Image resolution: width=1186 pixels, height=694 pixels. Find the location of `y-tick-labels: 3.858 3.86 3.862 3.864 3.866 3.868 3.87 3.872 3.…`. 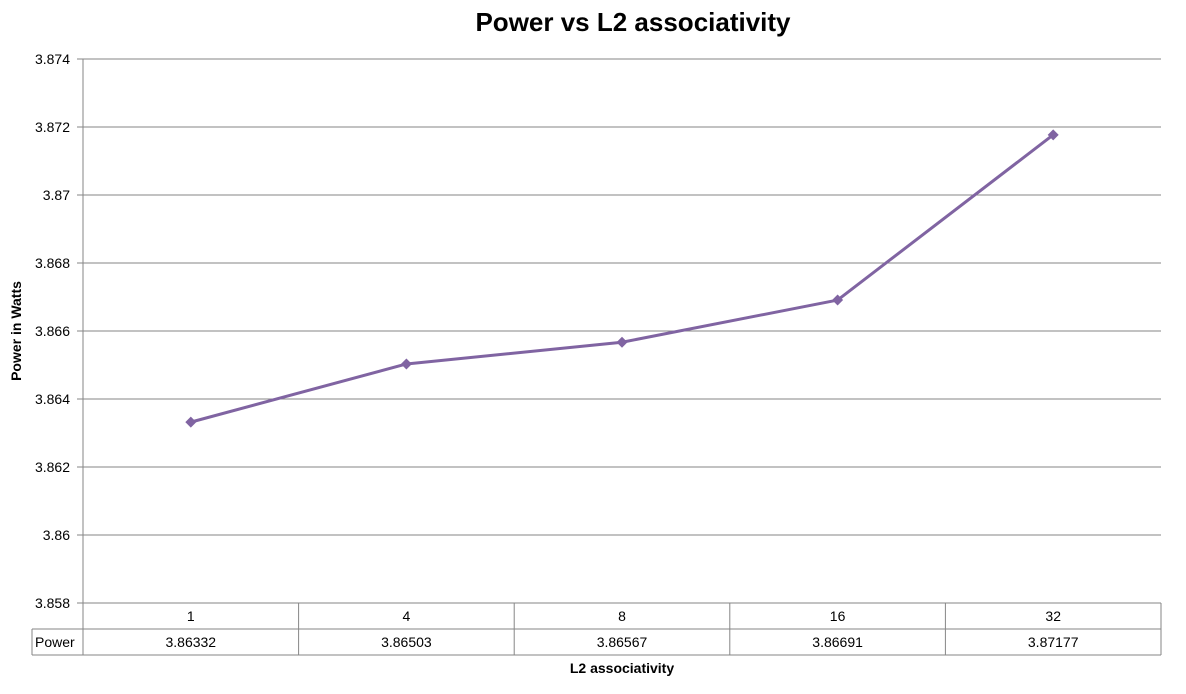

y-tick-labels: 3.858 3.86 3.862 3.864 3.866 3.868 3.87 3.872 3.… is located at coordinates (52, 331).